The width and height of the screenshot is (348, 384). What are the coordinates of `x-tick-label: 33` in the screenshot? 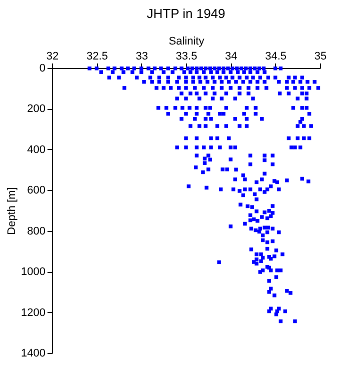 It's located at (142, 56).